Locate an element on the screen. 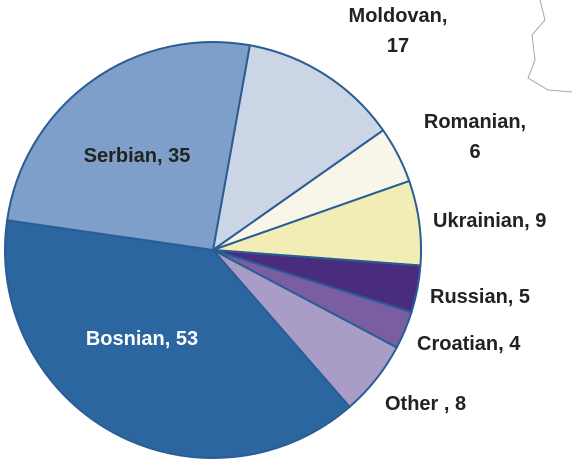  slice-label: Russian, 5 is located at coordinates (480, 297).